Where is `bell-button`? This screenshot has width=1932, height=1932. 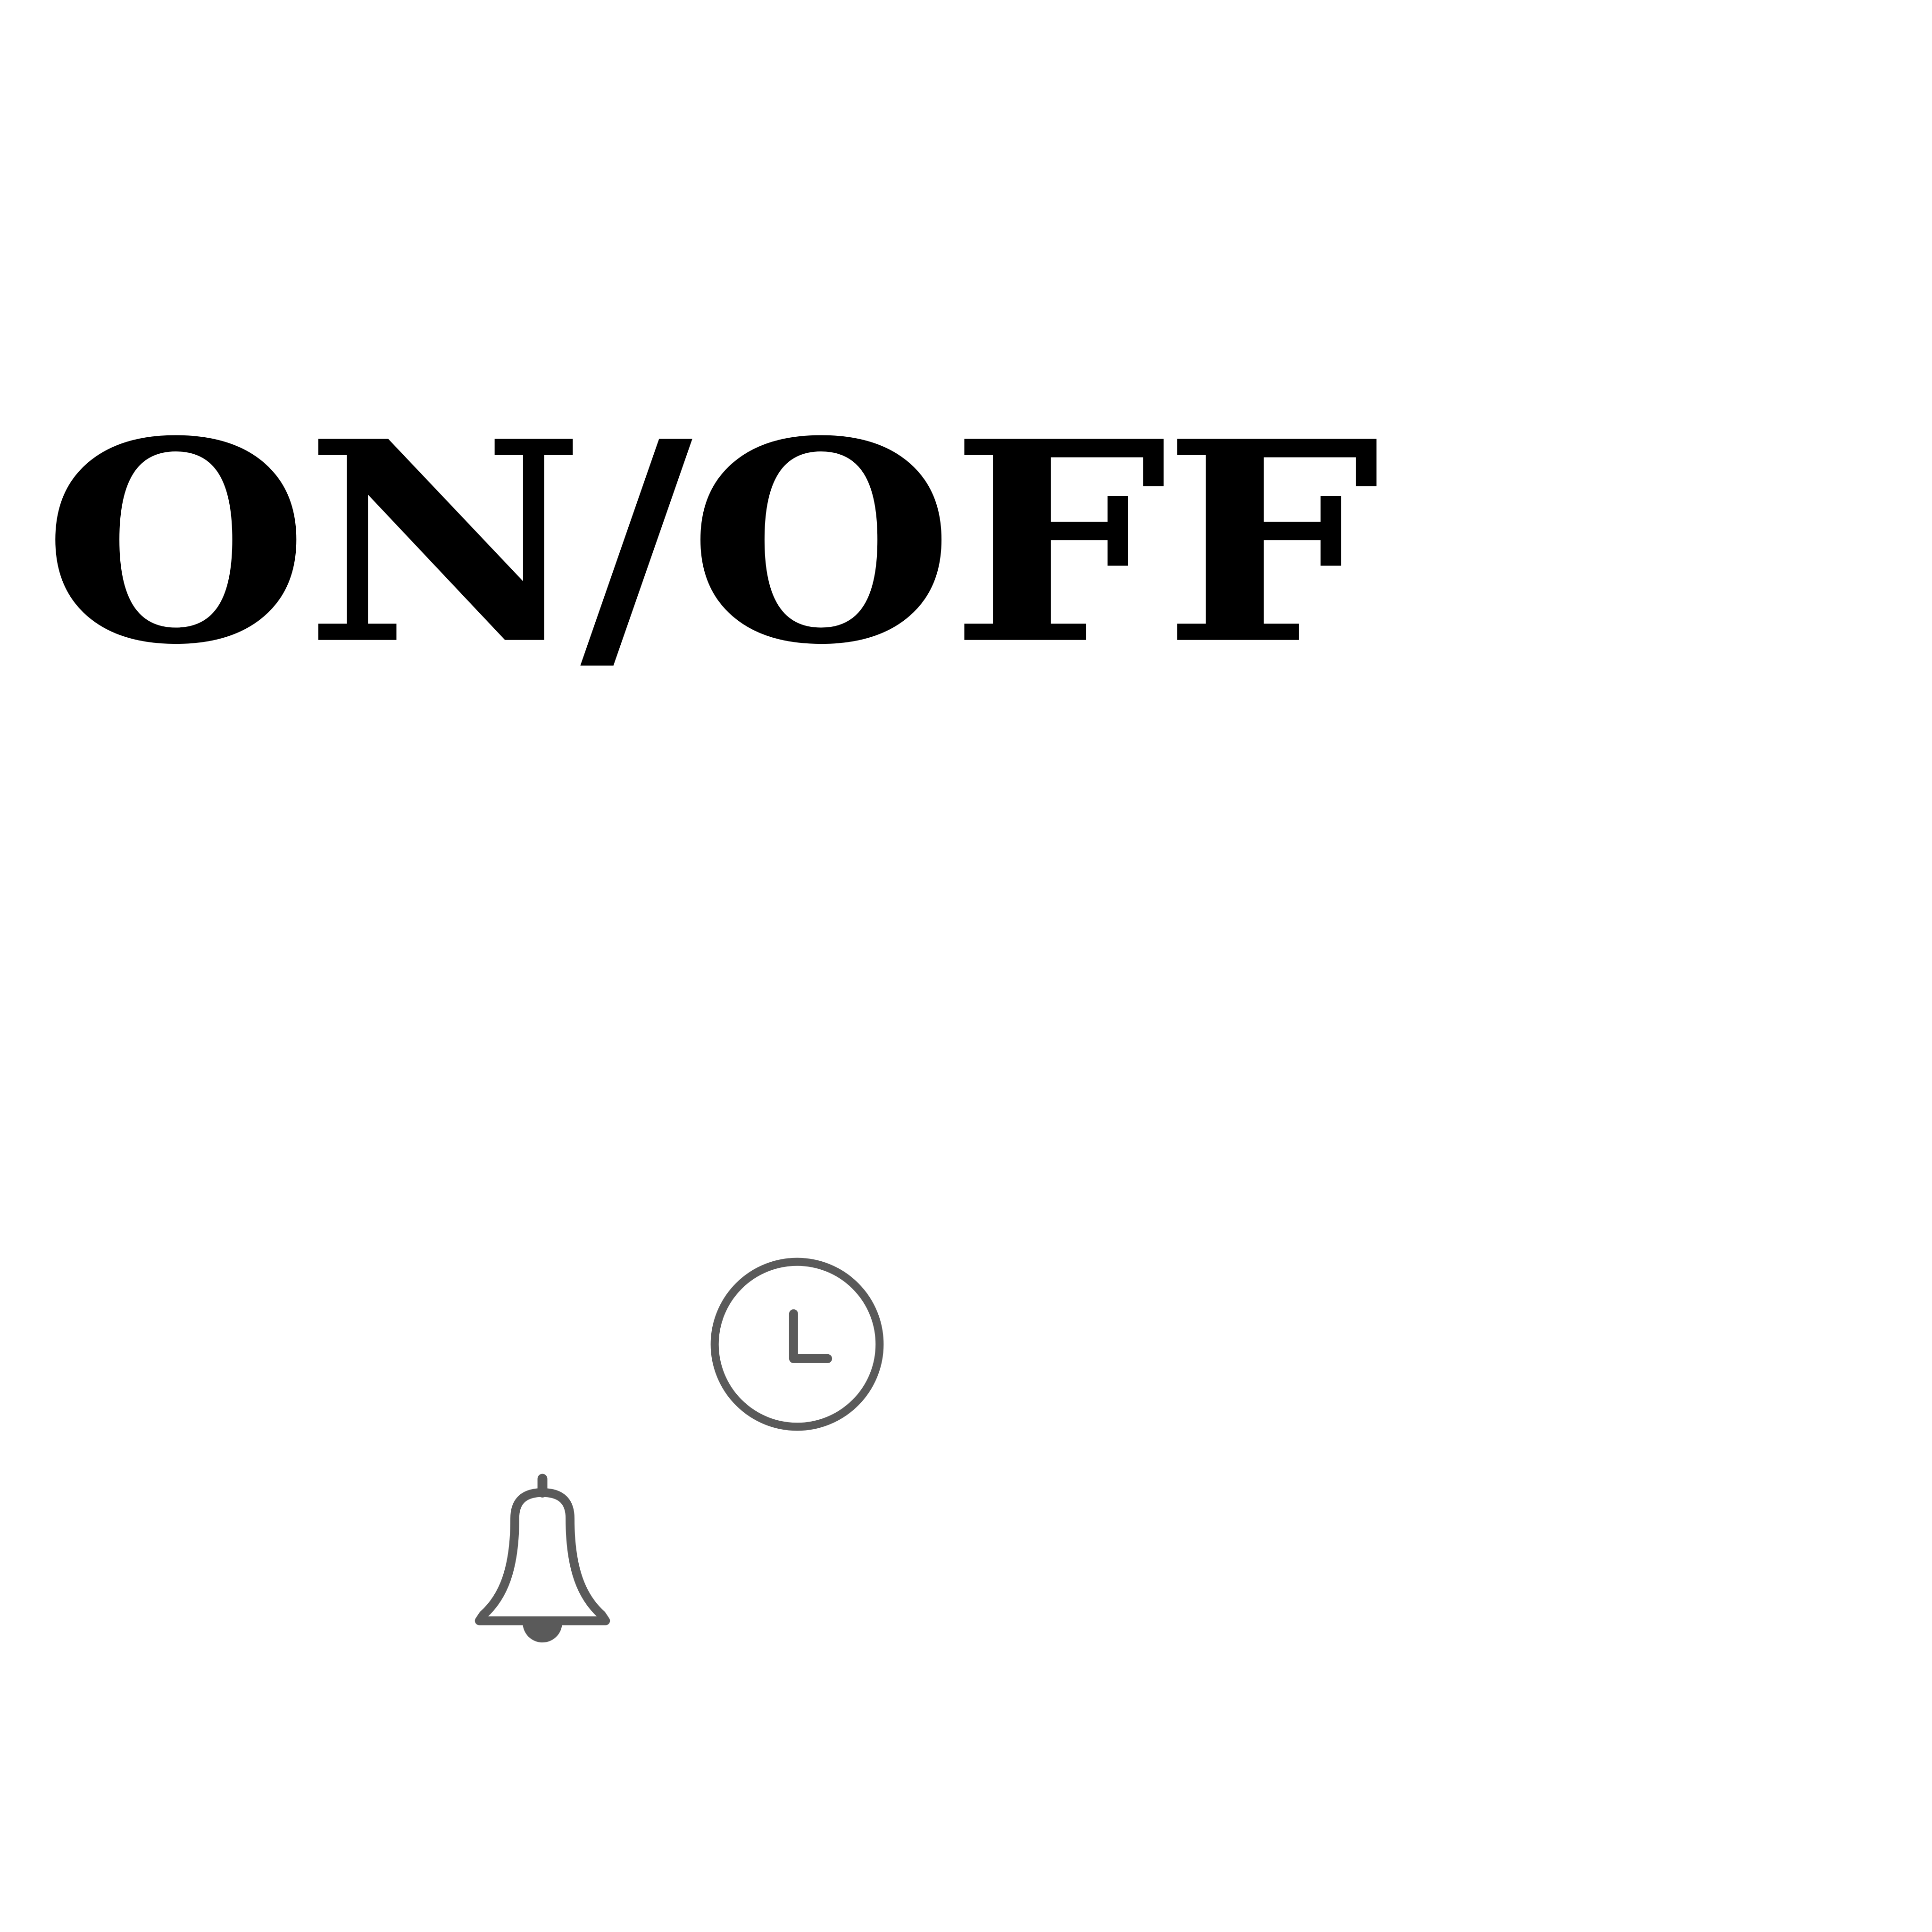
bell-button is located at coordinates (542, 1576).